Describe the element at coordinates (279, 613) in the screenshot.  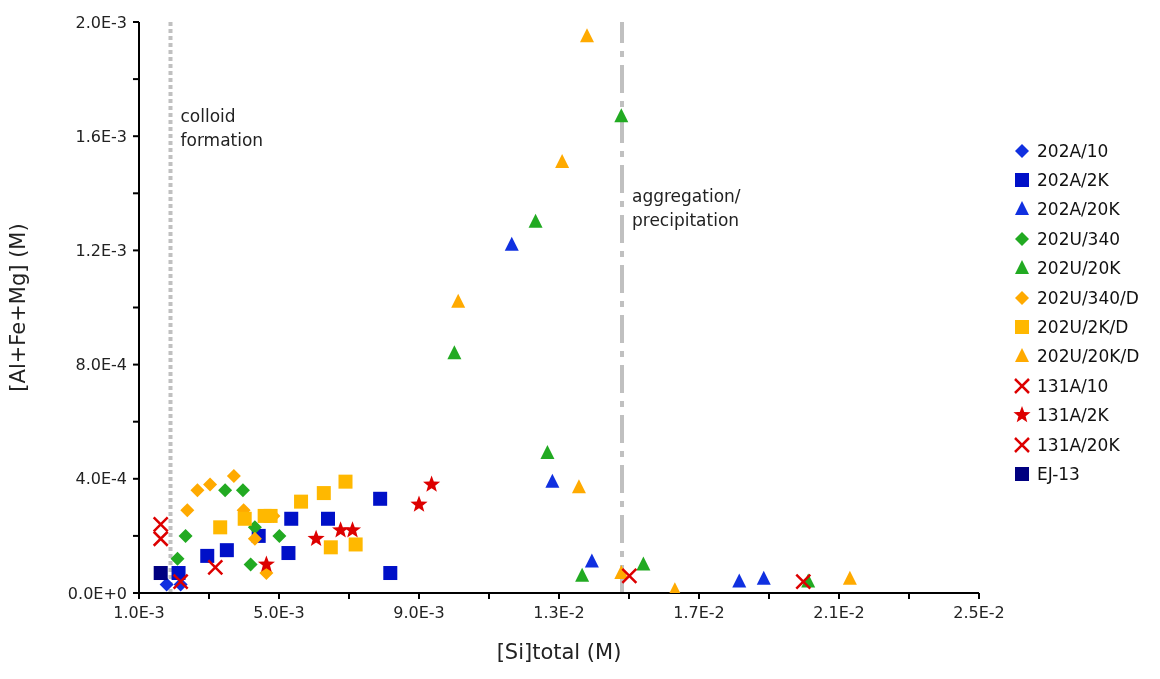
I see `x-tick-label: 5.0E-3` at that location.